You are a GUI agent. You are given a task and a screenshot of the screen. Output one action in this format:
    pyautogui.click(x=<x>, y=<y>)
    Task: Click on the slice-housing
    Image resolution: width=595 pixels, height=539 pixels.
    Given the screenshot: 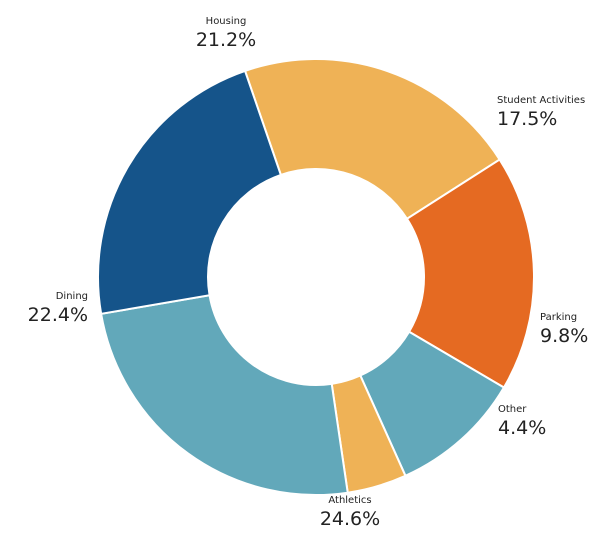 What is the action you would take?
    pyautogui.click(x=372, y=139)
    